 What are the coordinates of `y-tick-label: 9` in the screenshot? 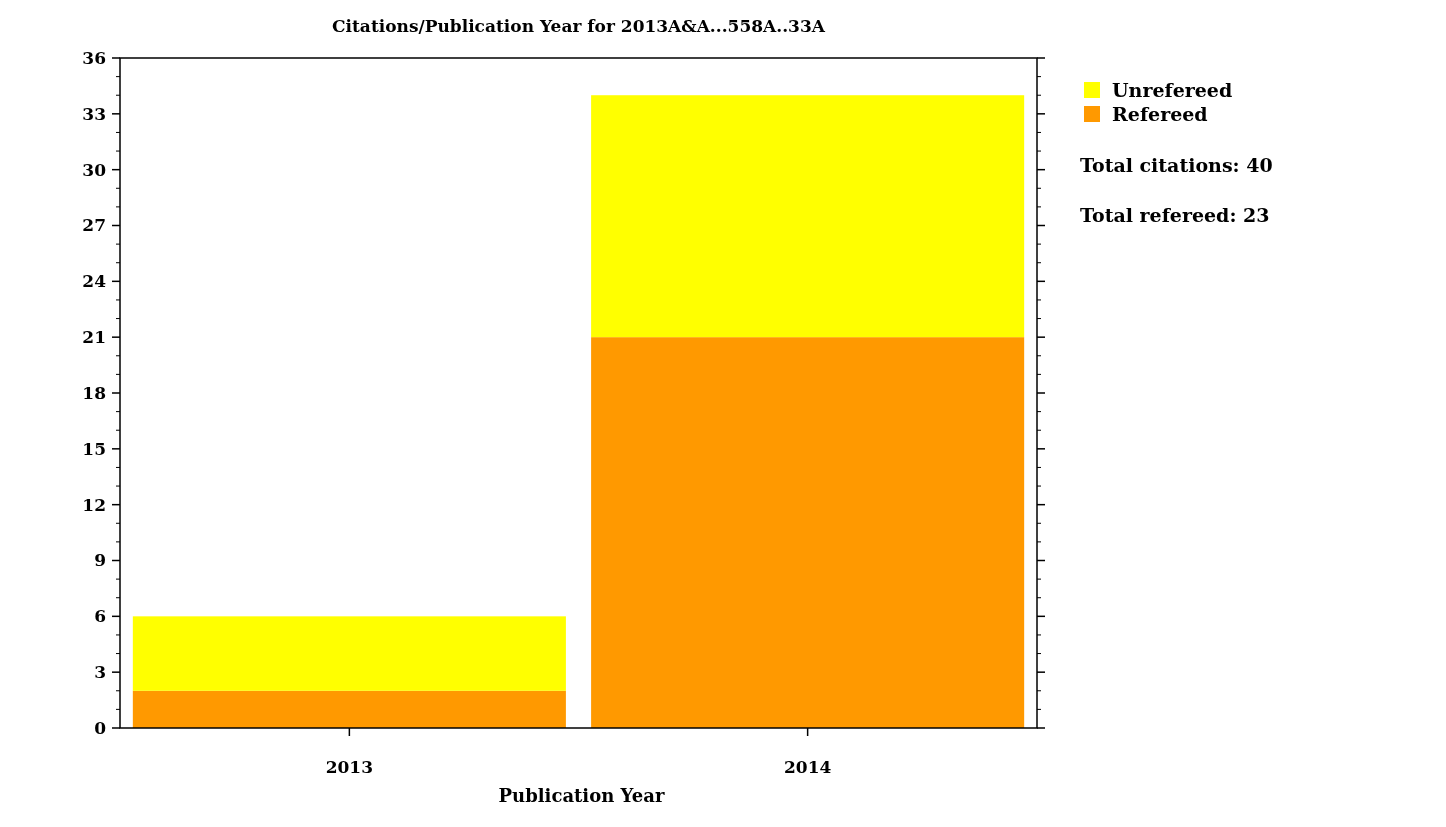 It's located at (100, 560).